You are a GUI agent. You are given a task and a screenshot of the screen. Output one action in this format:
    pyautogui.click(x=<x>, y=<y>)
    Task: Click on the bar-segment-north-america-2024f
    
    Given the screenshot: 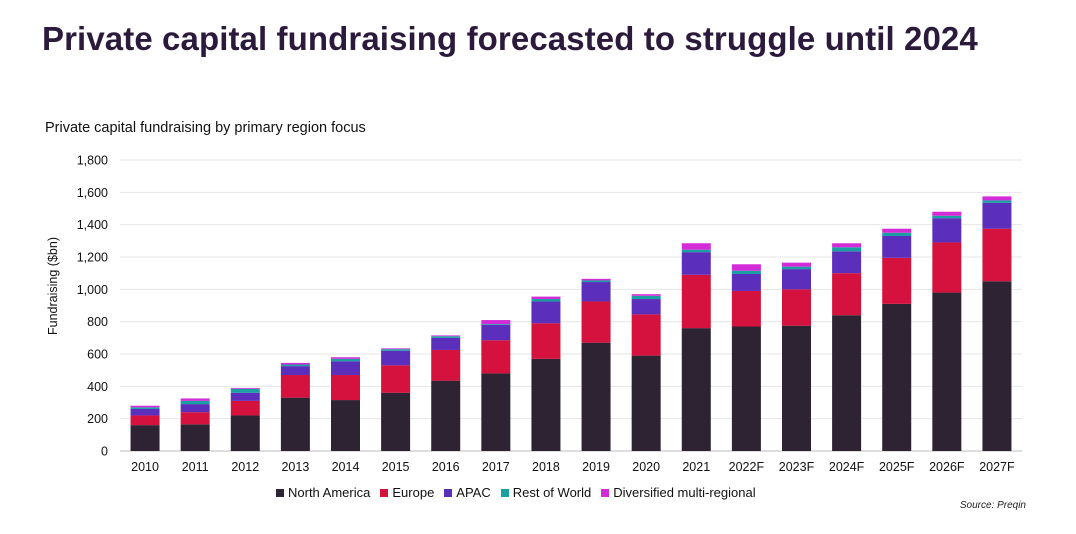 What is the action you would take?
    pyautogui.click(x=847, y=383)
    